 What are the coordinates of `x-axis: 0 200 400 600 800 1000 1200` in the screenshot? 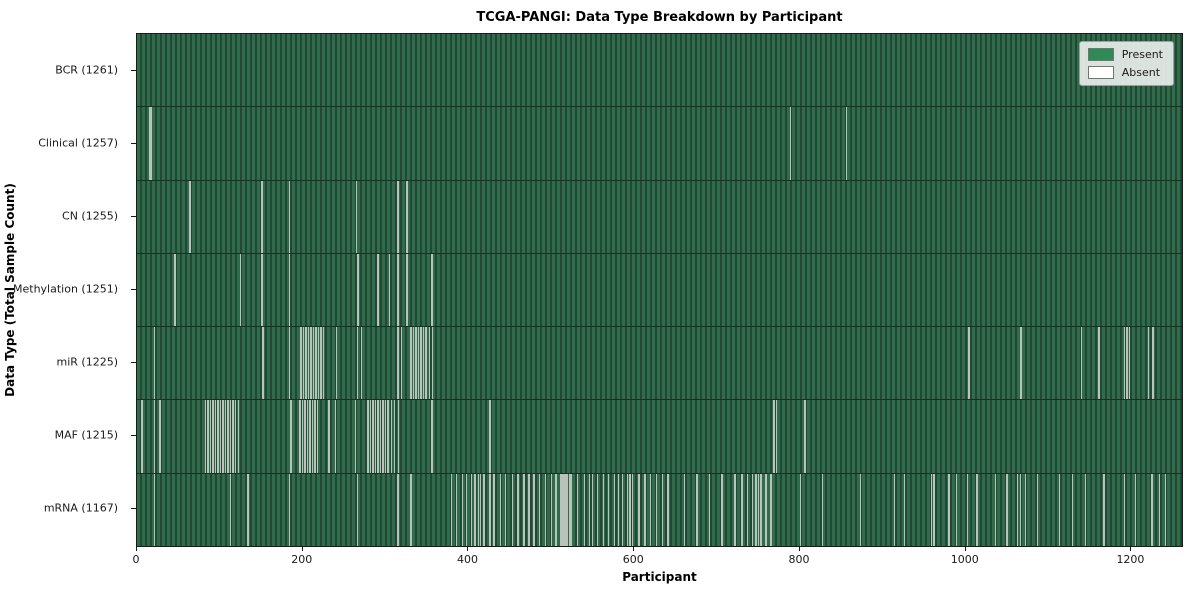 It's located at (658, 558).